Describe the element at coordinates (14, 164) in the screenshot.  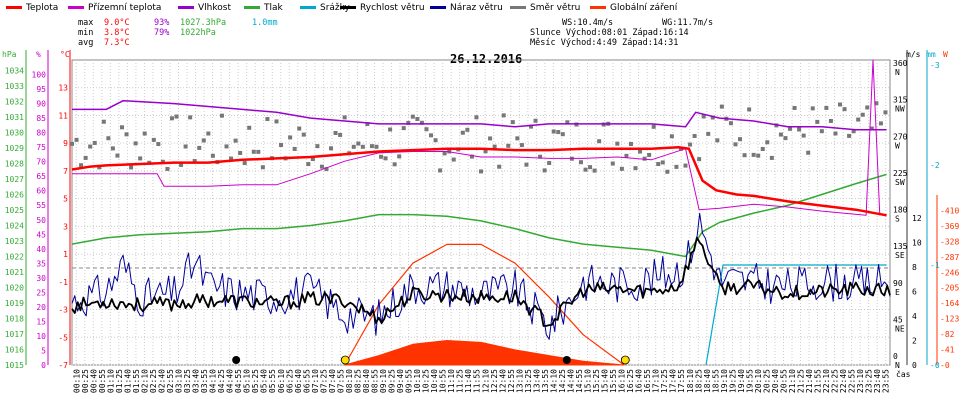
I see `pressure-tick-label: 1028` at that location.